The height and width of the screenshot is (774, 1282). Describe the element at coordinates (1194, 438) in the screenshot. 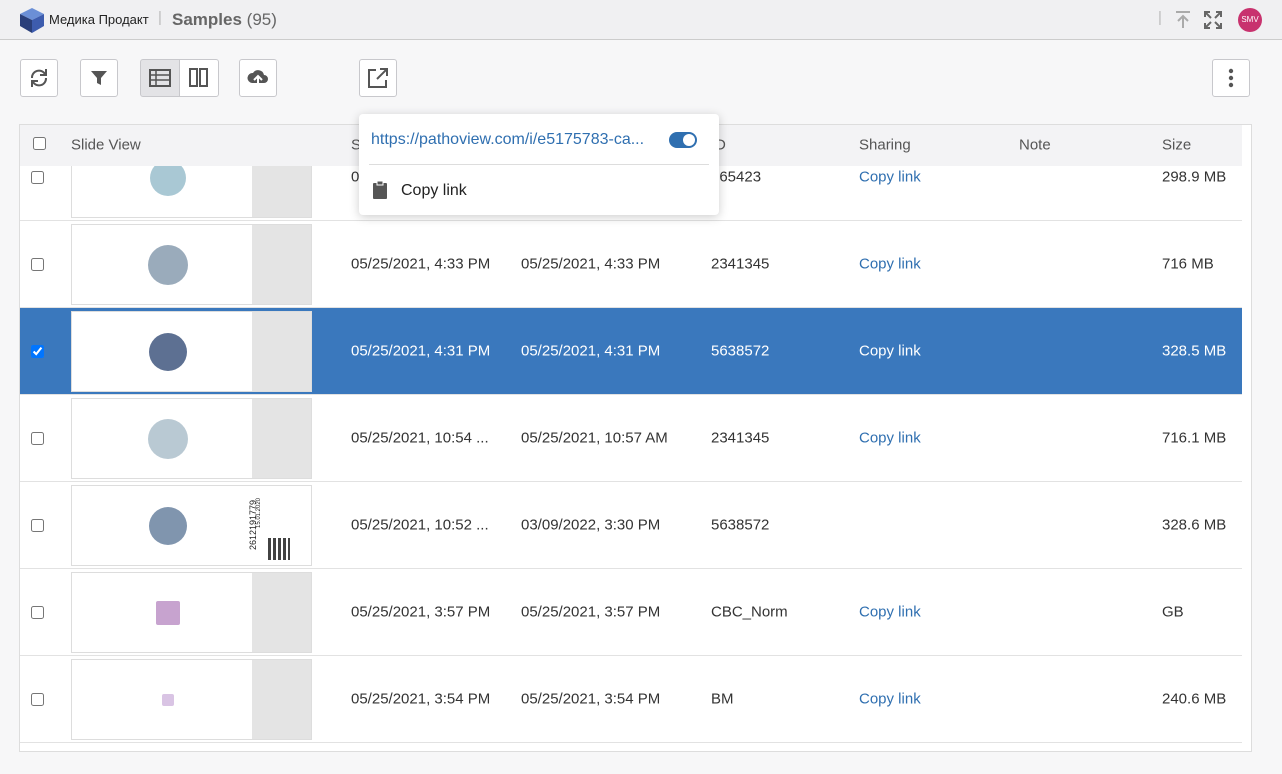

I see `cell-text: 716.1 MB` at that location.